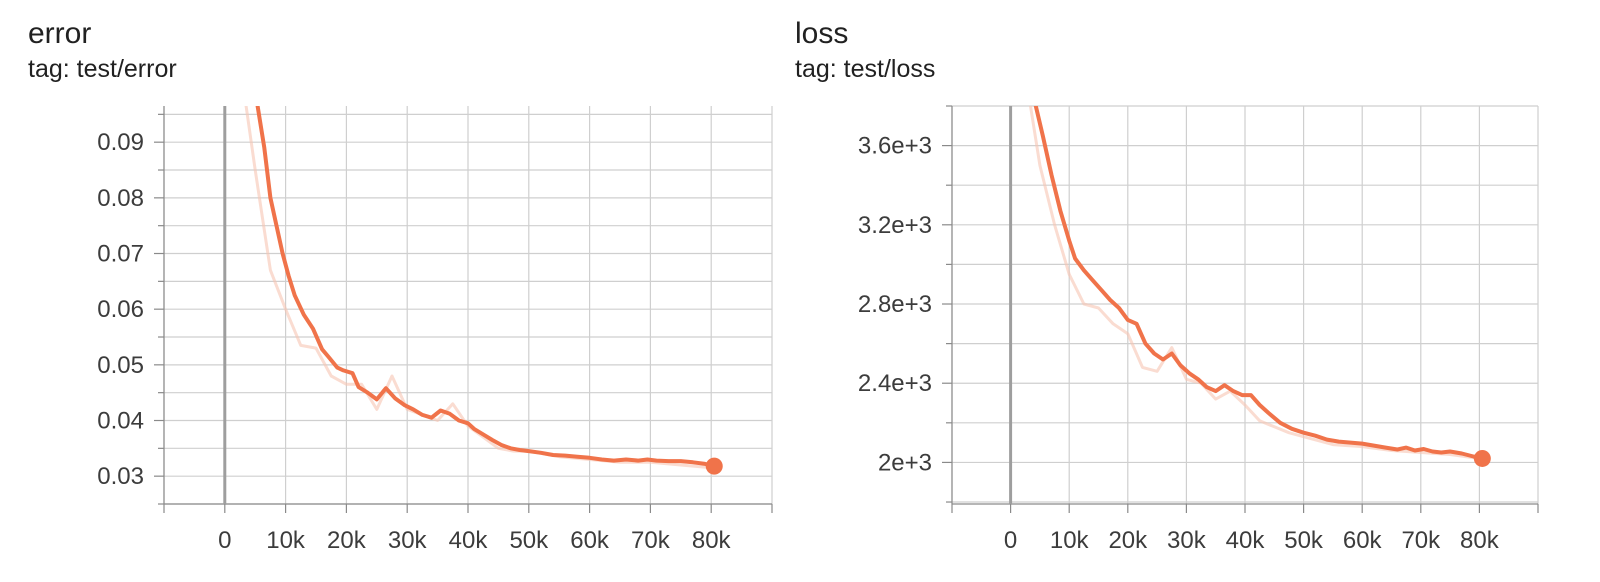  What do you see at coordinates (120, 476) in the screenshot?
I see `y-tick-label: 0.03` at bounding box center [120, 476].